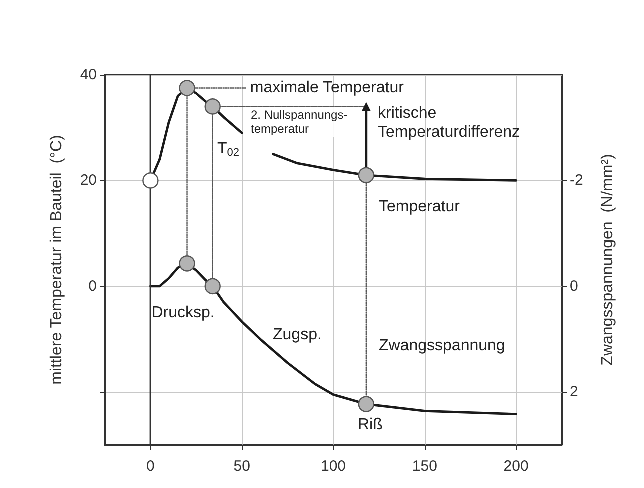 Image resolution: width=644 pixels, height=488 pixels. What do you see at coordinates (577, 181) in the screenshot?
I see `y2-tick-label: -2` at bounding box center [577, 181].